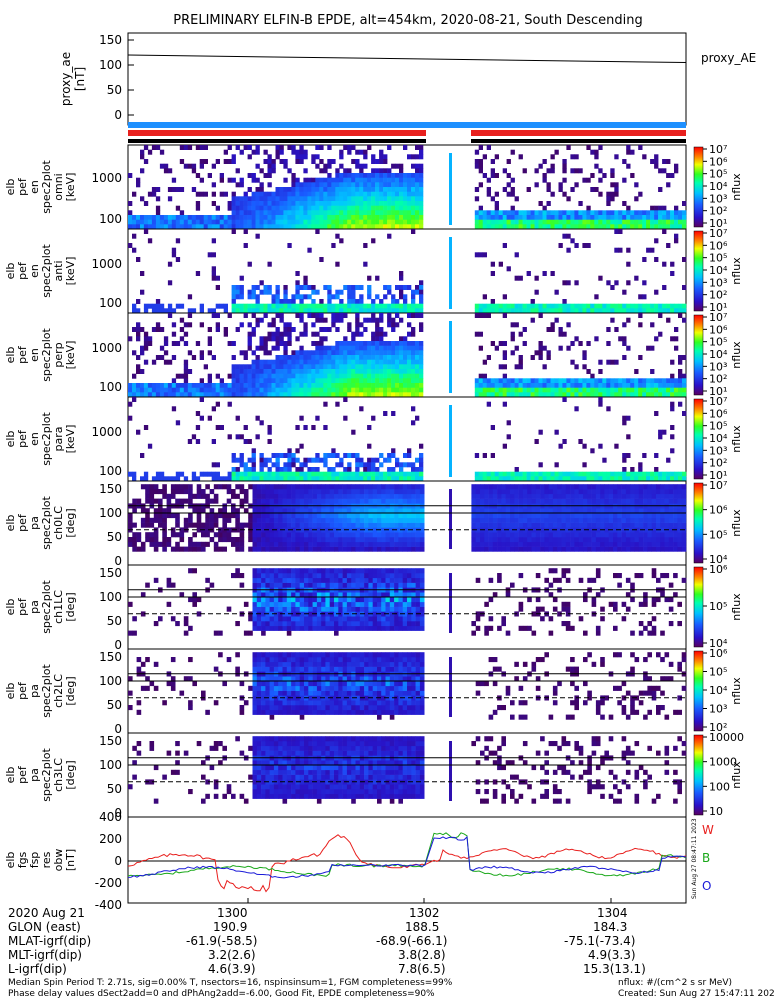 The height and width of the screenshot is (1000, 775). I want to click on y-tick-1000: 1000, so click(106, 178).